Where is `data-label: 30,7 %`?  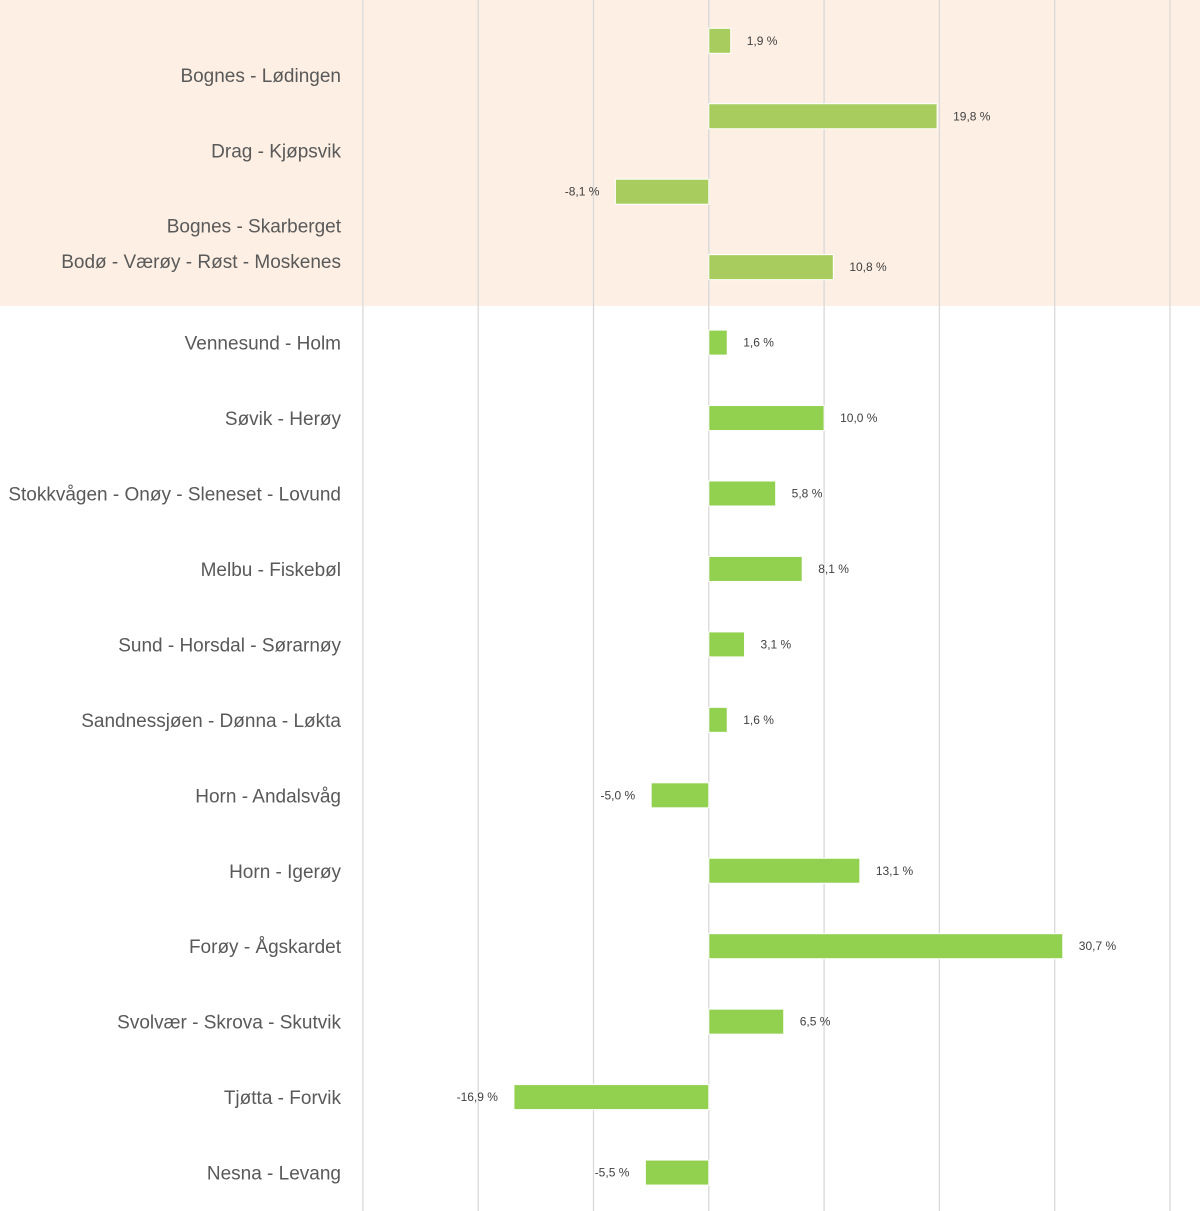 data-label: 30,7 % is located at coordinates (1098, 946).